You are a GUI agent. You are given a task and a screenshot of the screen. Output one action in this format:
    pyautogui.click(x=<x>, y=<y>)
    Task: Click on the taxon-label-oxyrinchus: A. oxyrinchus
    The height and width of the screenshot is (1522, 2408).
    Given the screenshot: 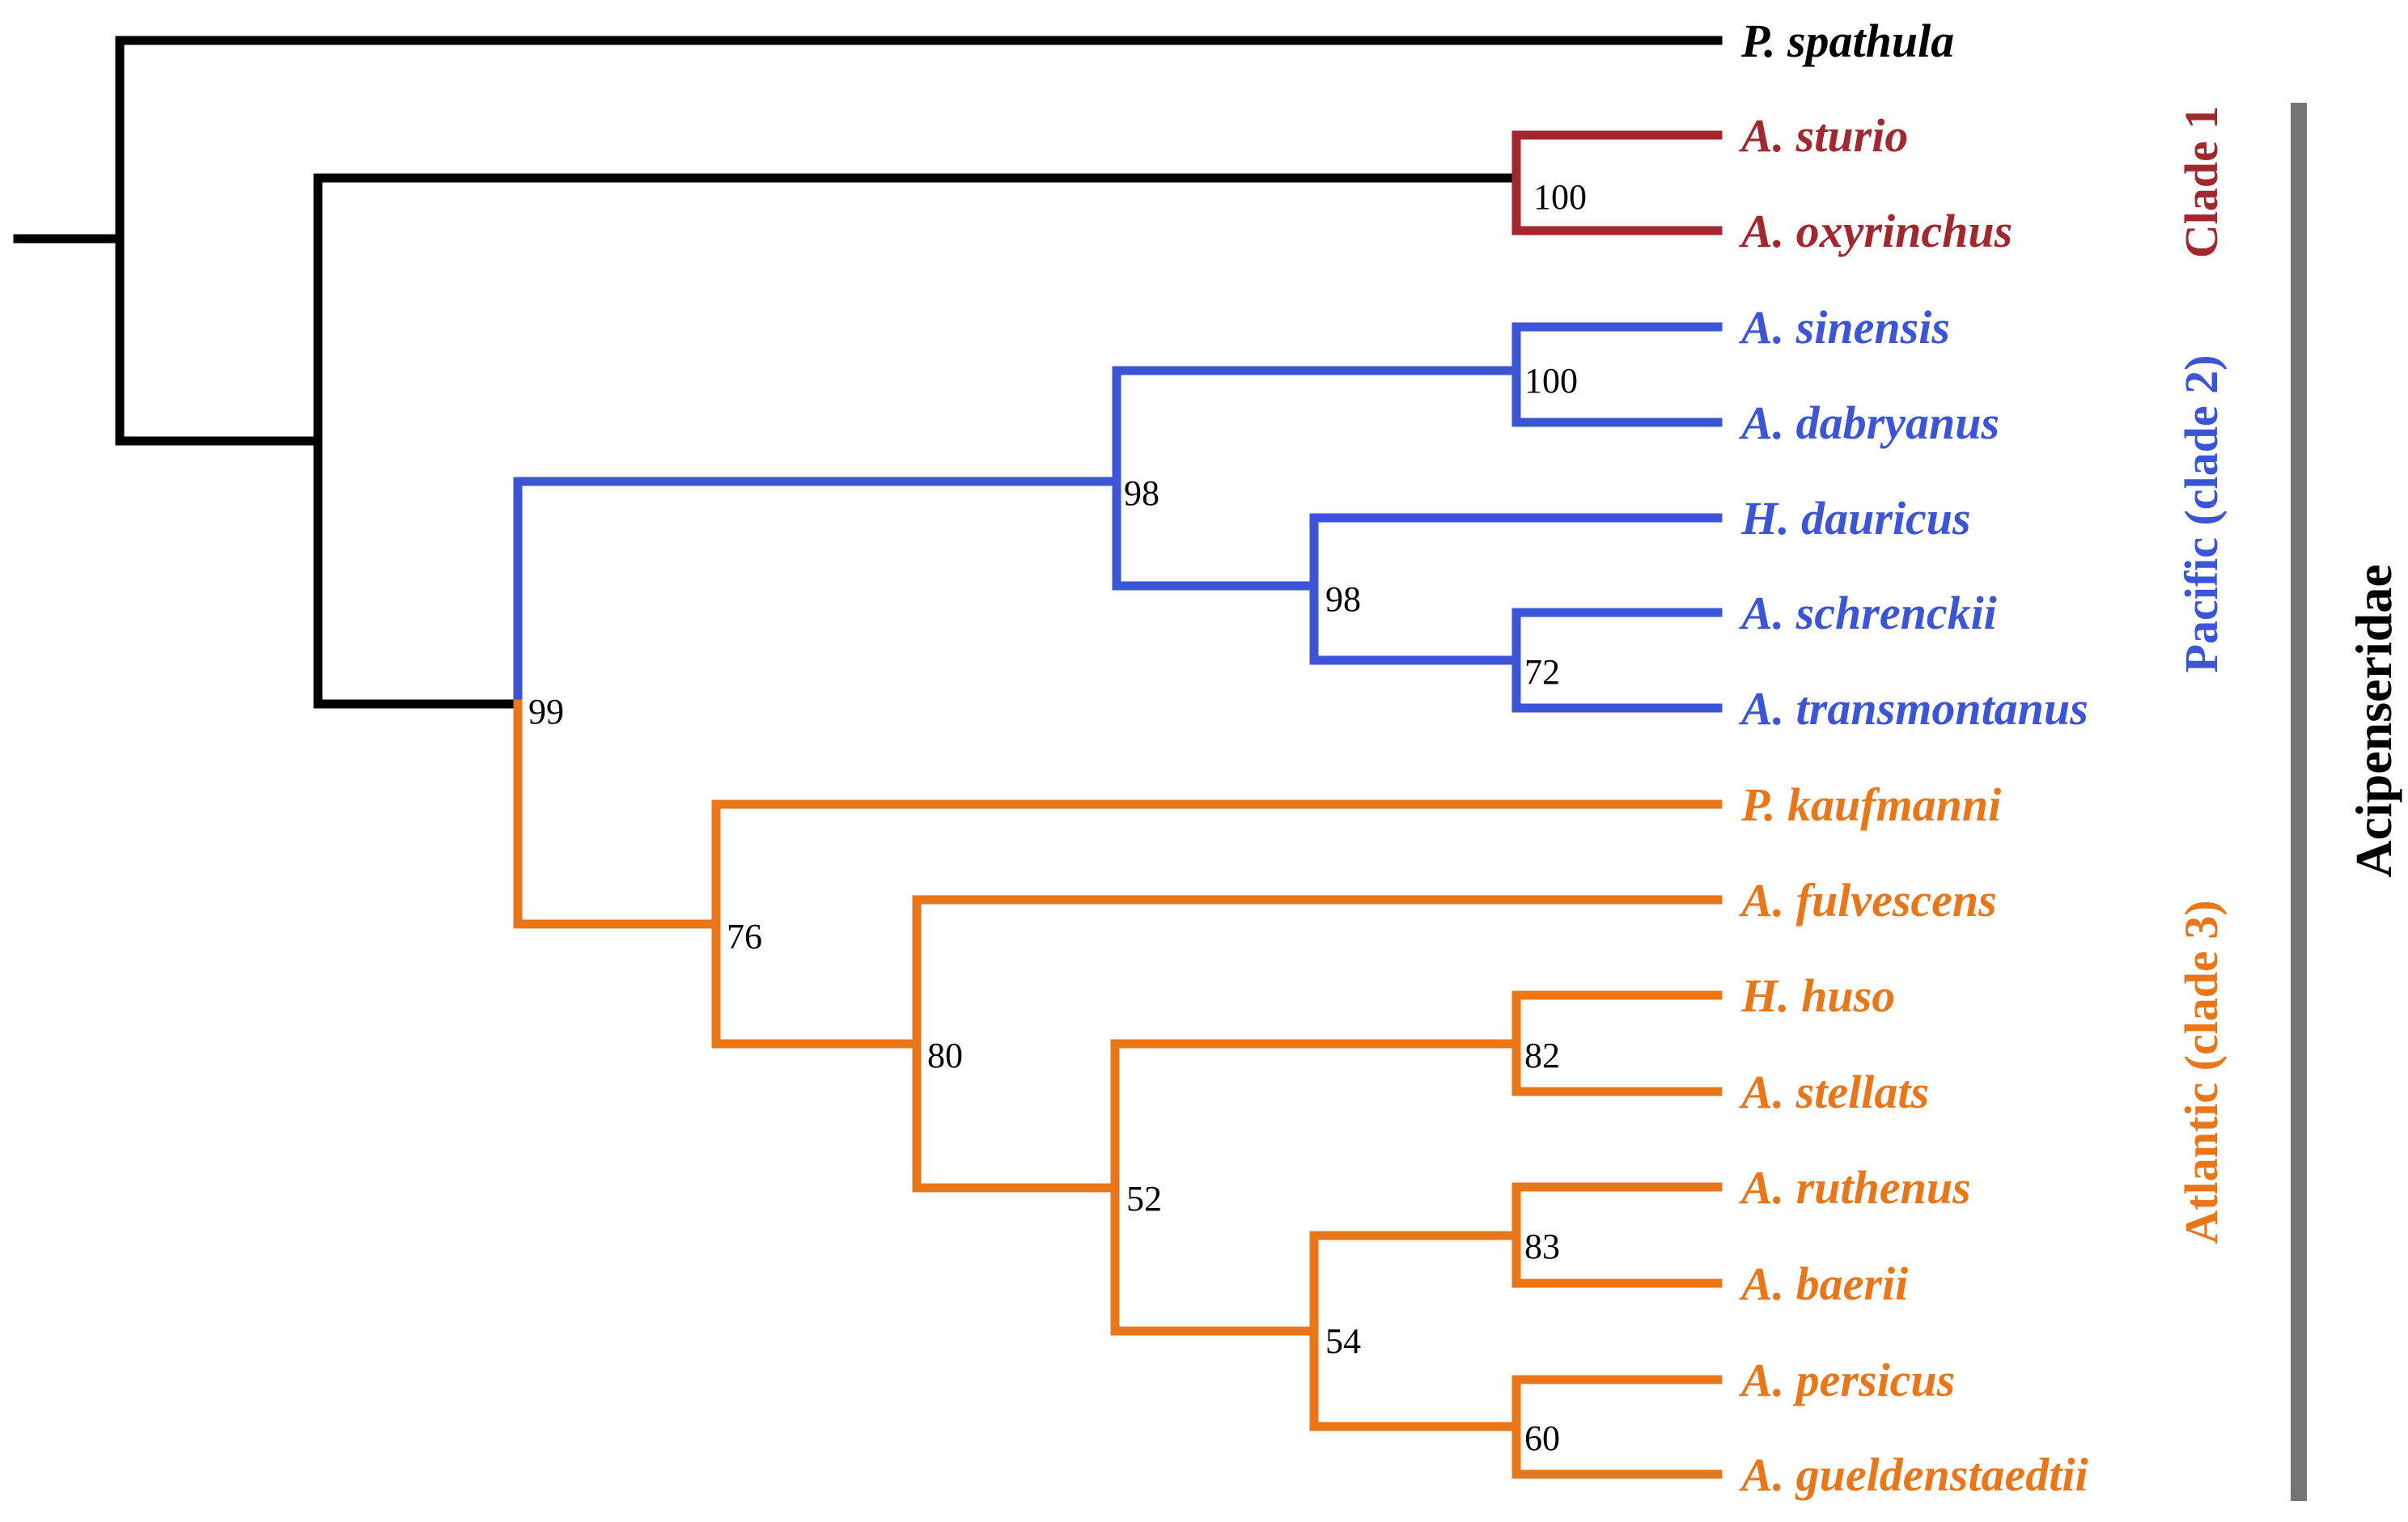 What is the action you would take?
    pyautogui.click(x=1875, y=231)
    